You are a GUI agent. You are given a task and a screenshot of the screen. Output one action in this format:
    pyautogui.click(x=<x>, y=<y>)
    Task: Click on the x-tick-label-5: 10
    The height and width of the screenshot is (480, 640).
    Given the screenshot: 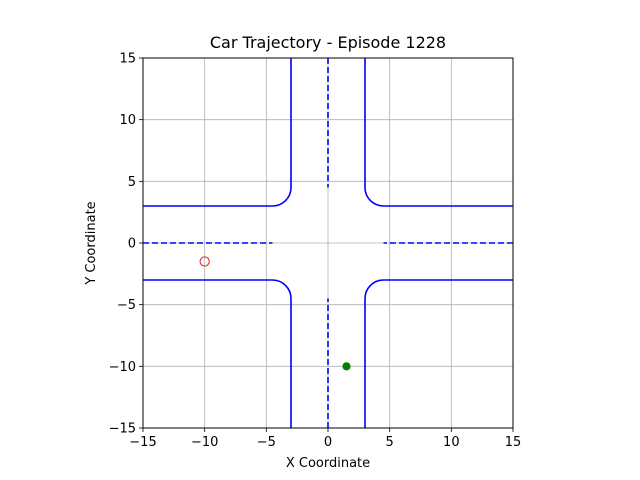 What is the action you would take?
    pyautogui.click(x=451, y=442)
    